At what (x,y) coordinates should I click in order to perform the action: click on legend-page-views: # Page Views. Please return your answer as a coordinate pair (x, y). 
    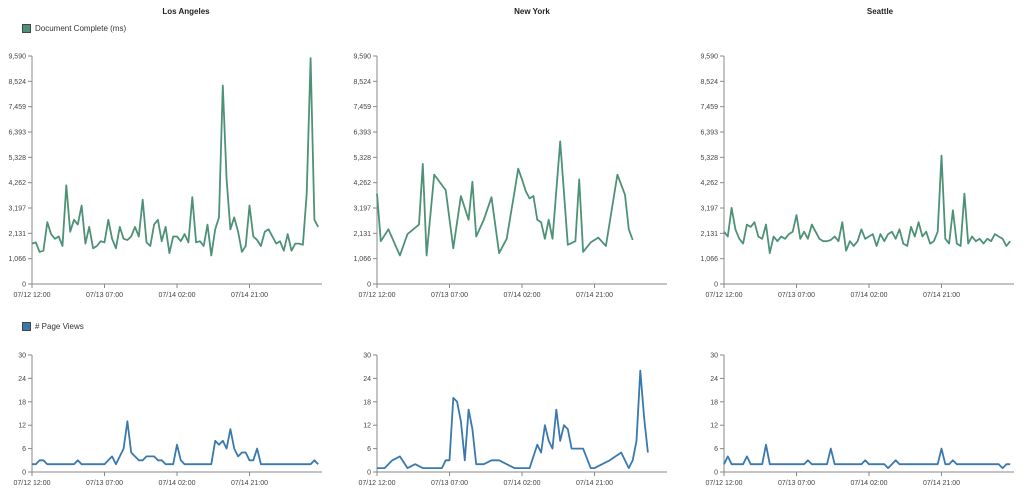
    Looking at the image, I should click on (53, 326).